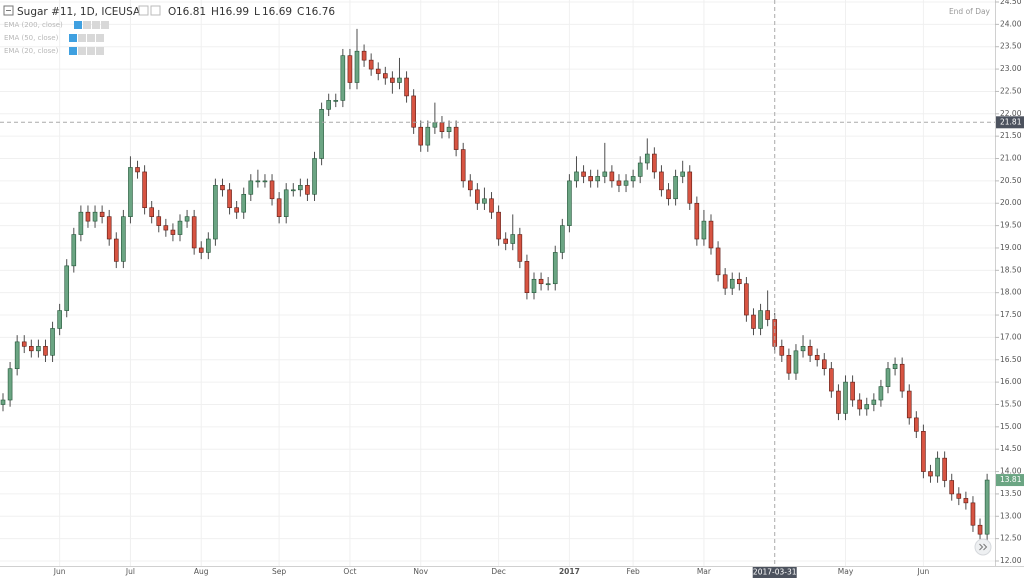  I want to click on crosshair-price-box, so click(1010, 122).